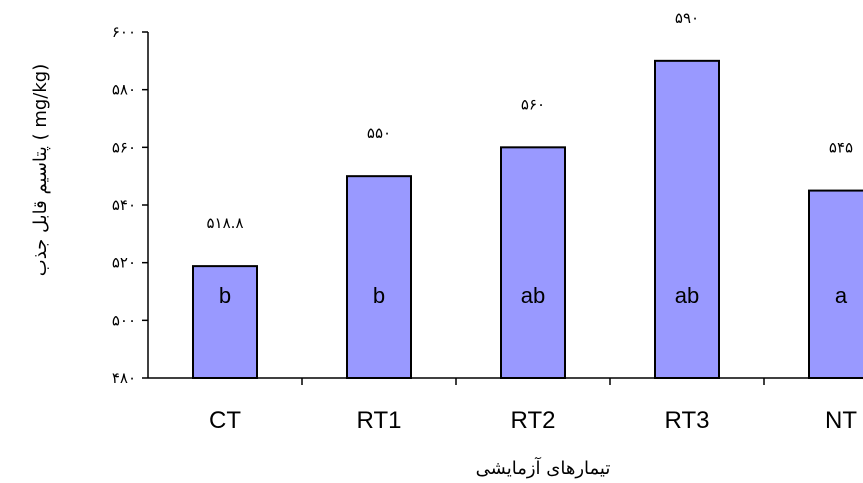 Image resolution: width=863 pixels, height=483 pixels. Describe the element at coordinates (379, 420) in the screenshot. I see `x-tick-label: RT1` at that location.